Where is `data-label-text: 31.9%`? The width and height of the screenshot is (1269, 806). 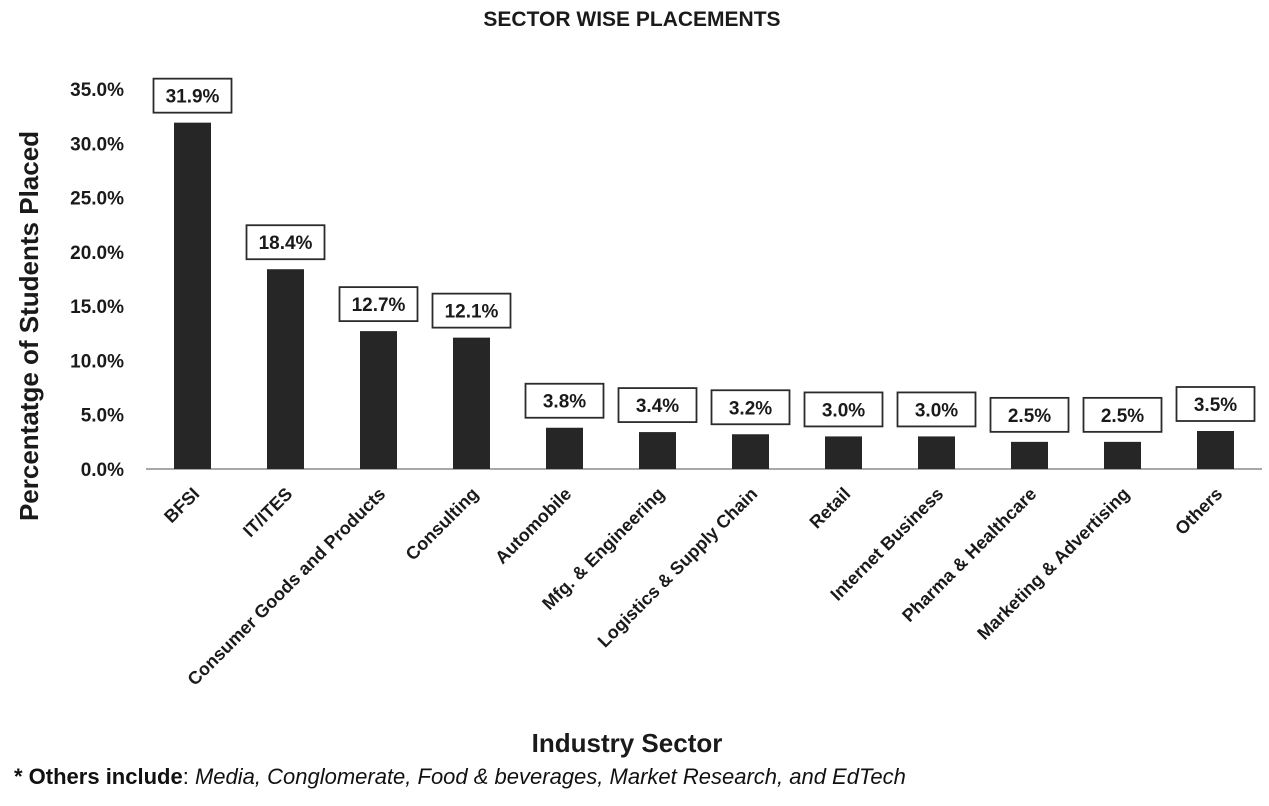
data-label-text: 31.9% is located at coordinates (193, 97).